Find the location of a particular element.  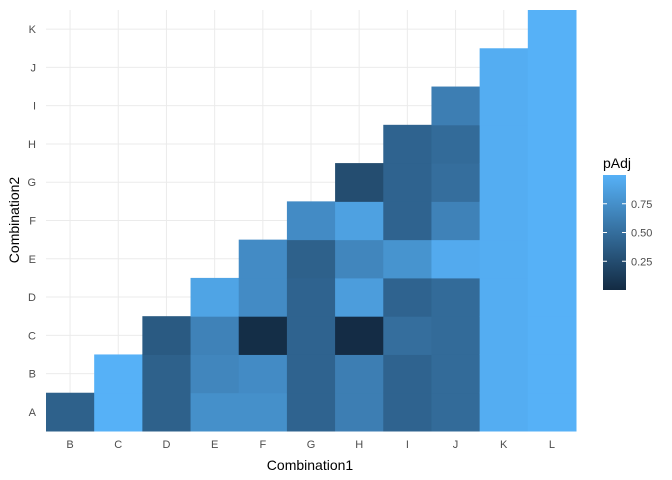

heatmap-cell-H-G is located at coordinates (359, 182).